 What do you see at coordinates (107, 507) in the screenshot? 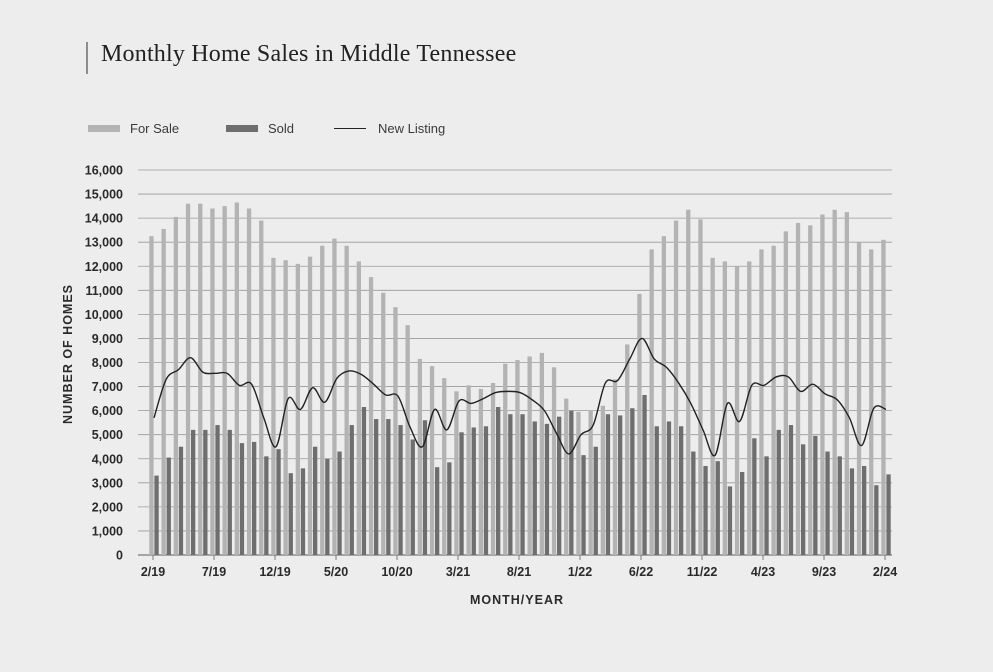
I see `y-tick-label: 2,000` at bounding box center [107, 507].